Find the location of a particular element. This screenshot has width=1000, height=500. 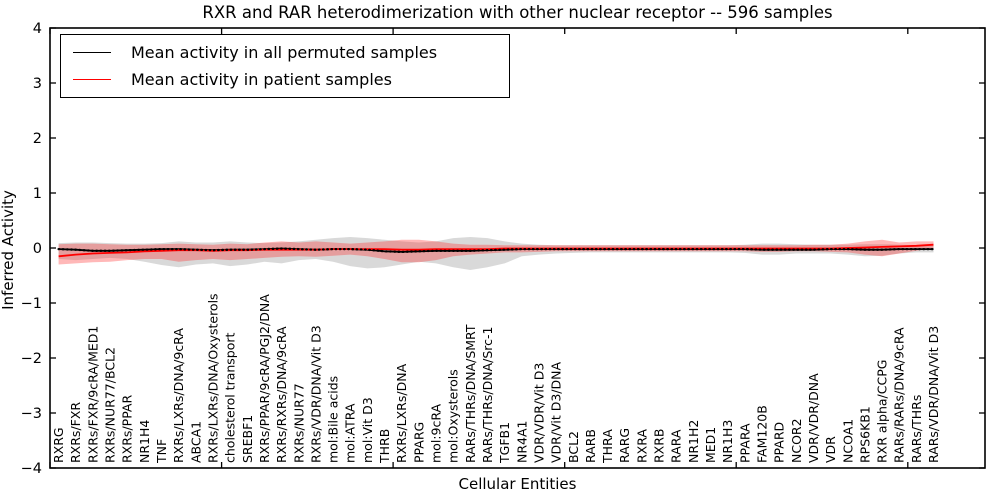

y-tick-label: 4 is located at coordinates (37, 29).